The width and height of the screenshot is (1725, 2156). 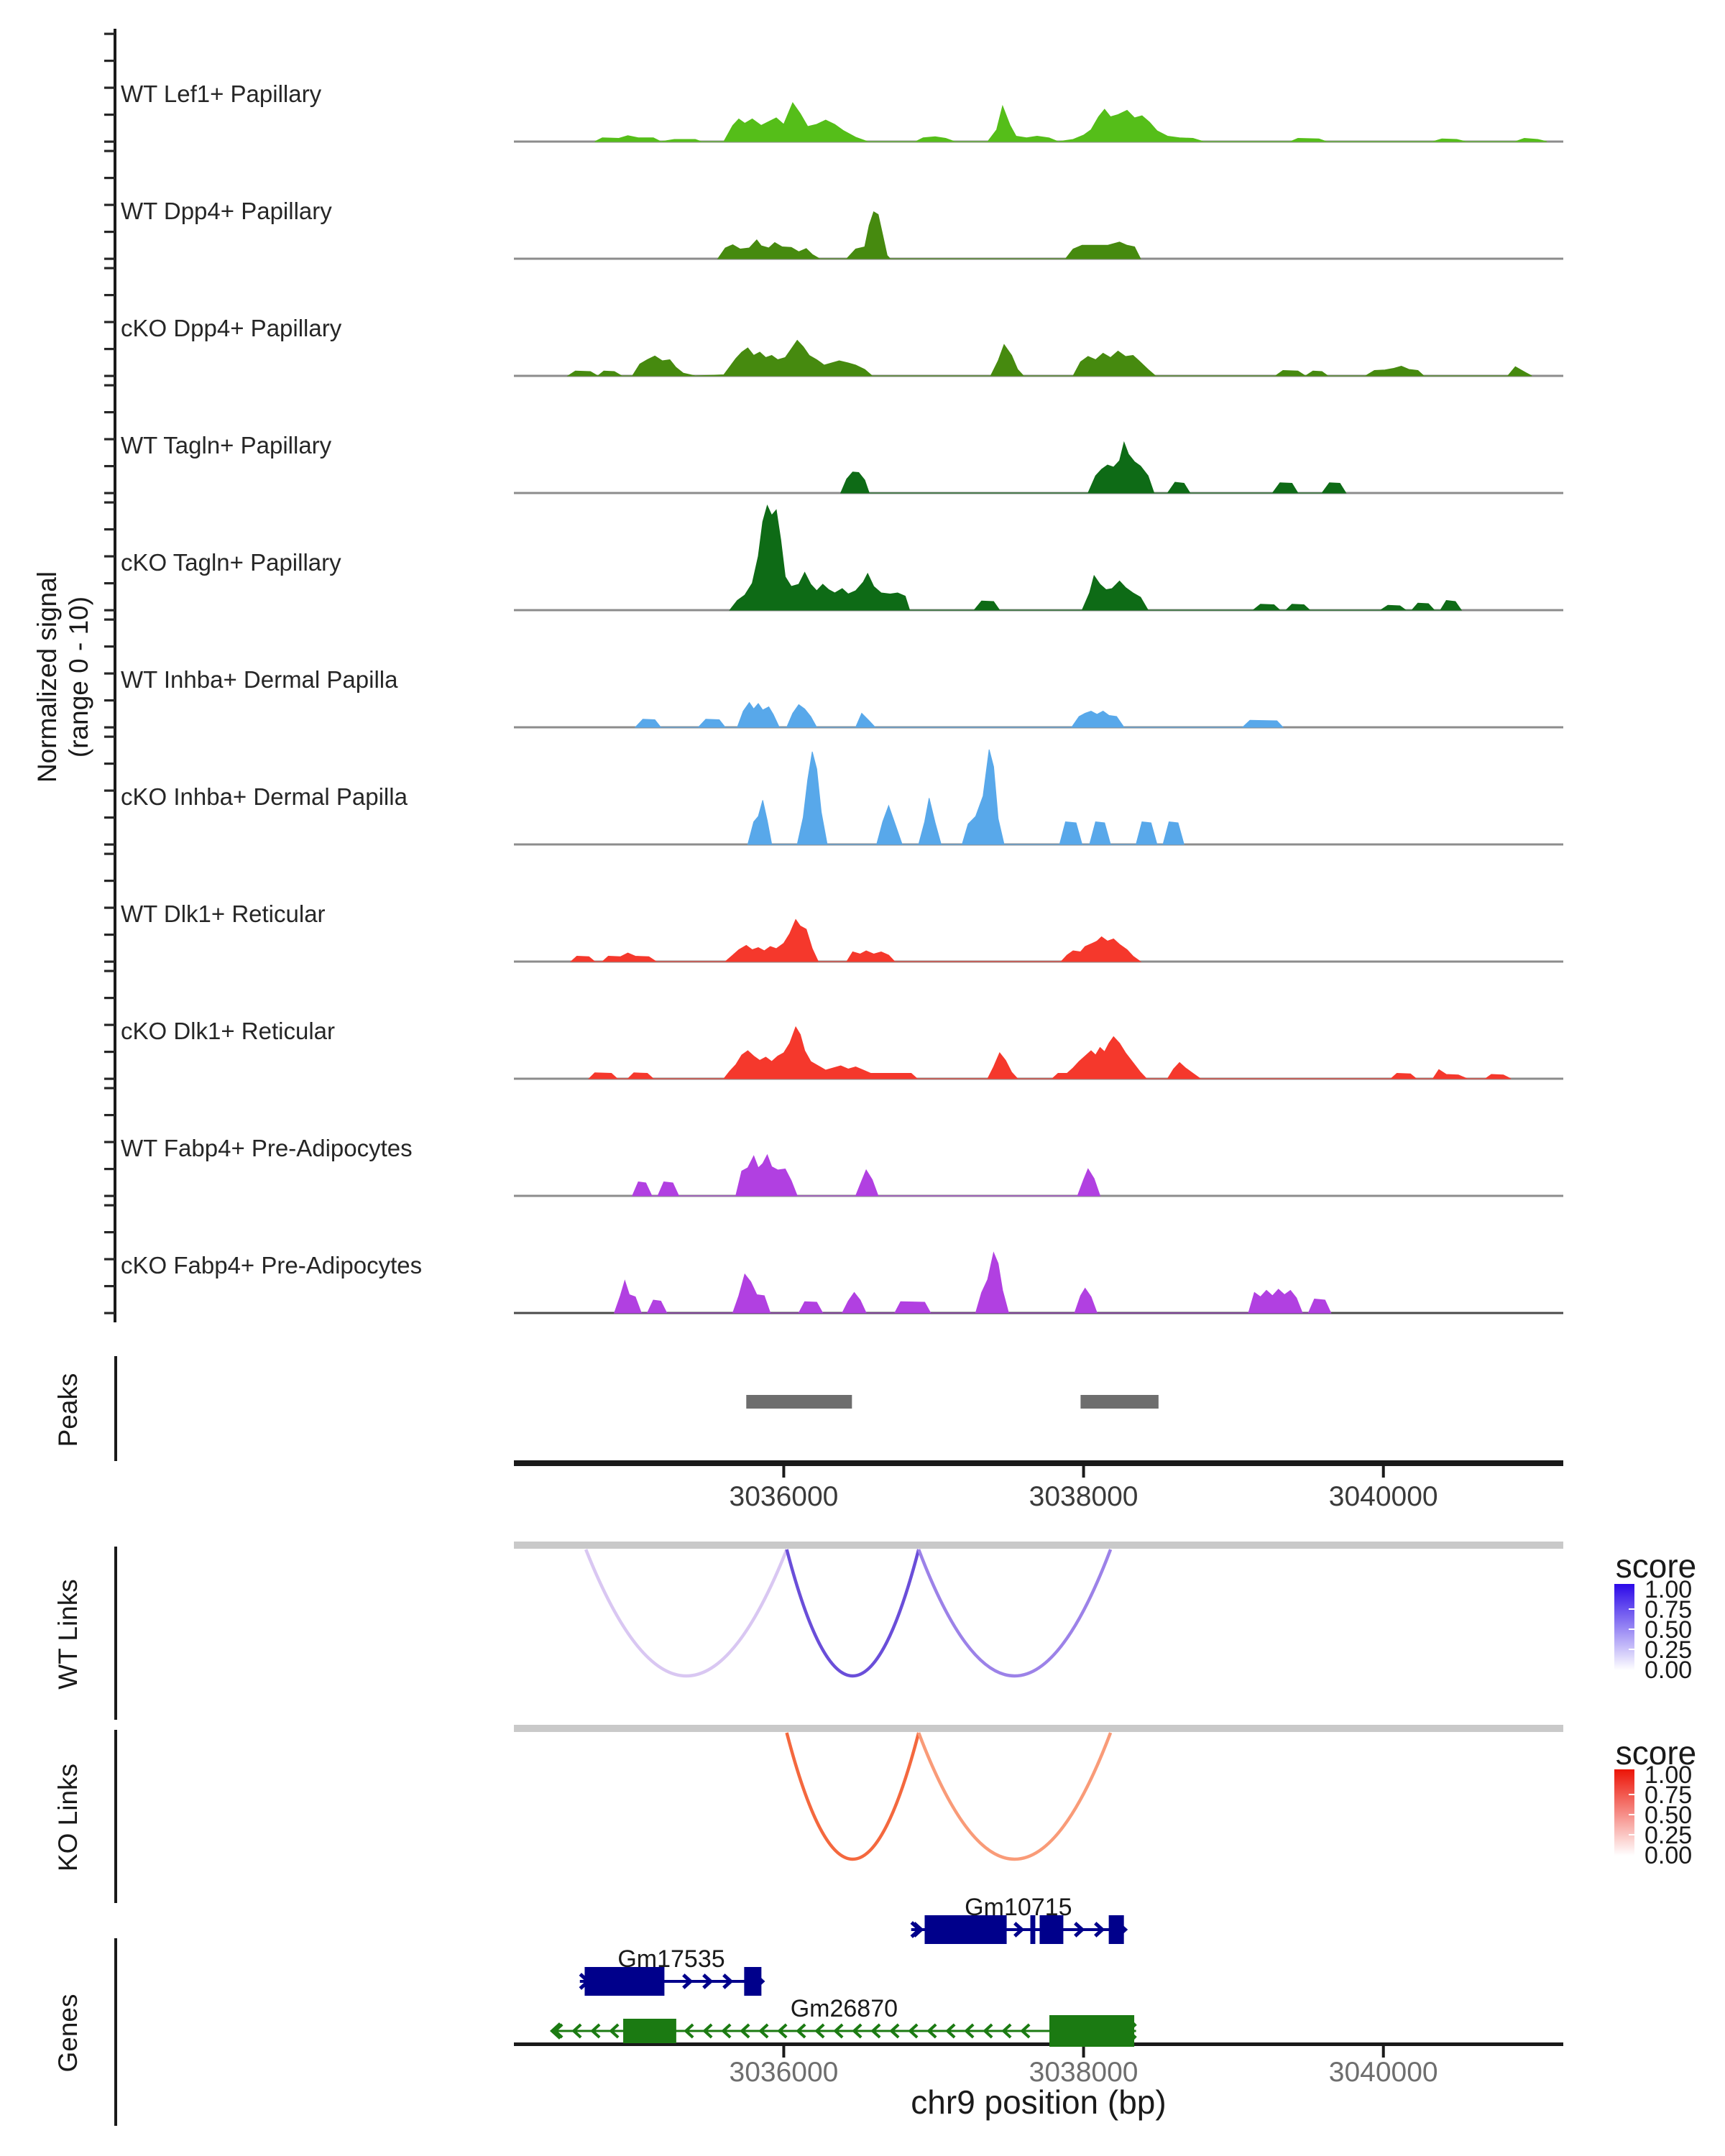 I want to click on genome-axis-tick-label: 3036000, so click(x=784, y=2072).